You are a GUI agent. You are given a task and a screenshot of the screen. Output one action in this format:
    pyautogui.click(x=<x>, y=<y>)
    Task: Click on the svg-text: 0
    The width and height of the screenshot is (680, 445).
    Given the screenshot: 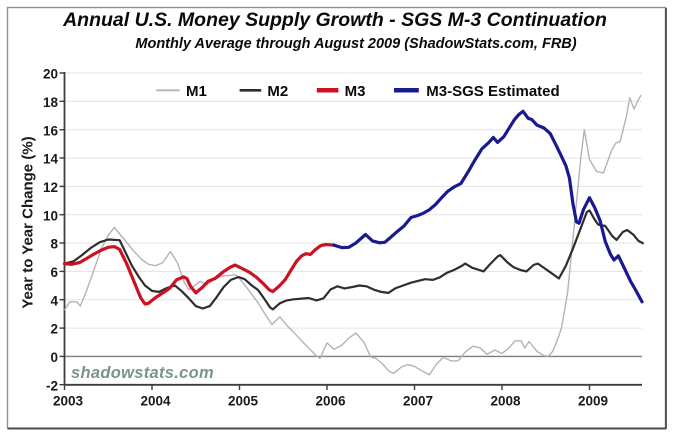 What is the action you would take?
    pyautogui.click(x=54, y=357)
    